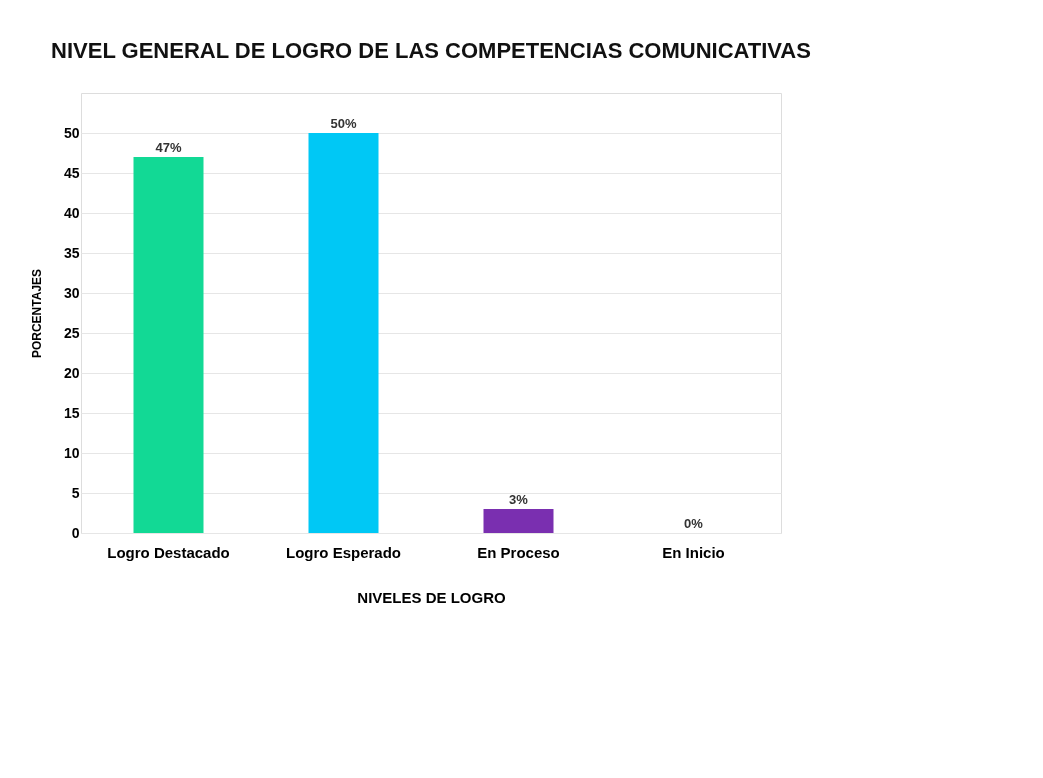 Image resolution: width=1043 pixels, height=778 pixels. What do you see at coordinates (71, 412) in the screenshot?
I see `y-tick-label: 15` at bounding box center [71, 412].